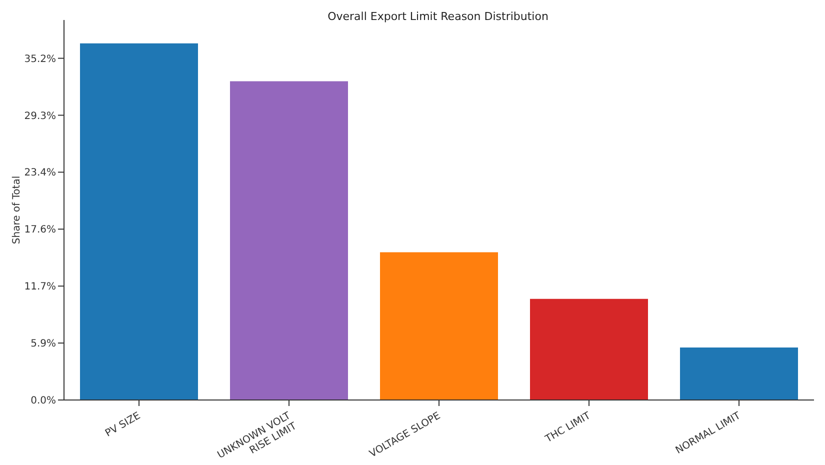 The height and width of the screenshot is (465, 825). I want to click on x-tick-label: PV SIZE, so click(123, 425).